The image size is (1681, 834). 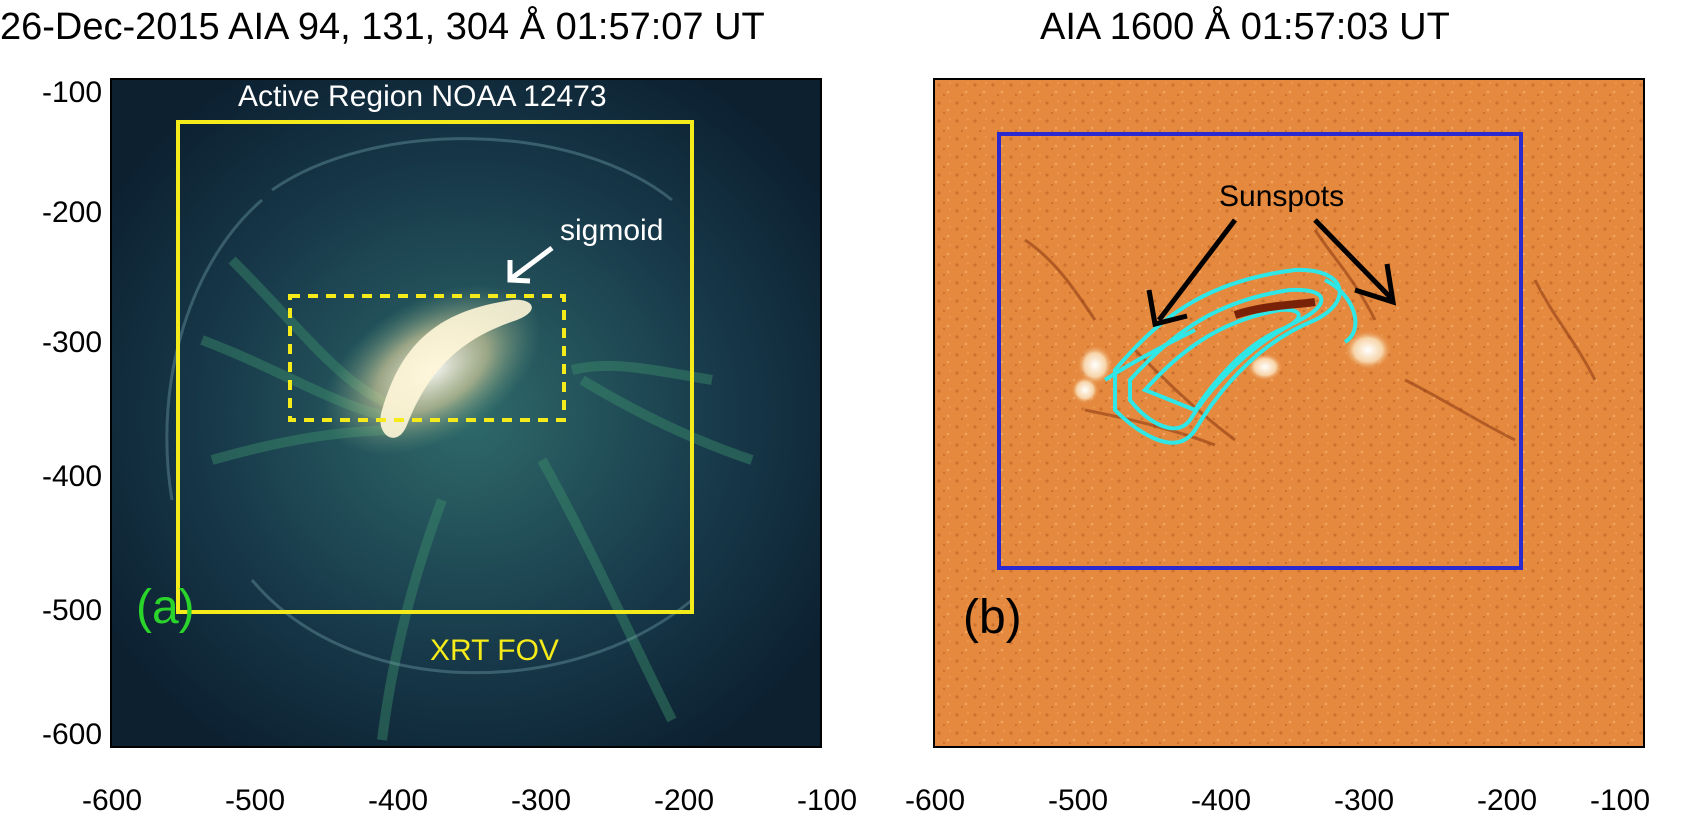 What do you see at coordinates (530, 265) in the screenshot?
I see `sigmoid-arrow` at bounding box center [530, 265].